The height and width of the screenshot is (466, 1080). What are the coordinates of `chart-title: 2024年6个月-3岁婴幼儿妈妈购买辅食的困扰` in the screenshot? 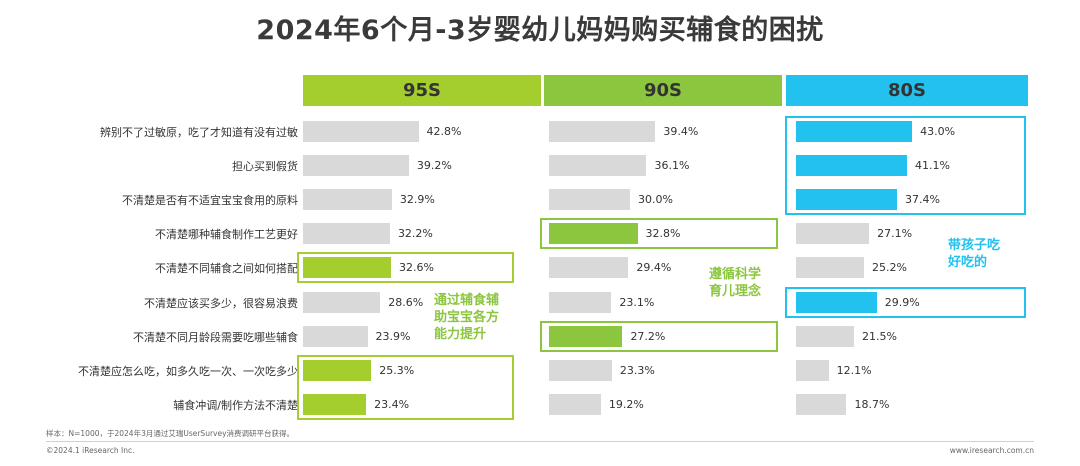 It's located at (540, 30).